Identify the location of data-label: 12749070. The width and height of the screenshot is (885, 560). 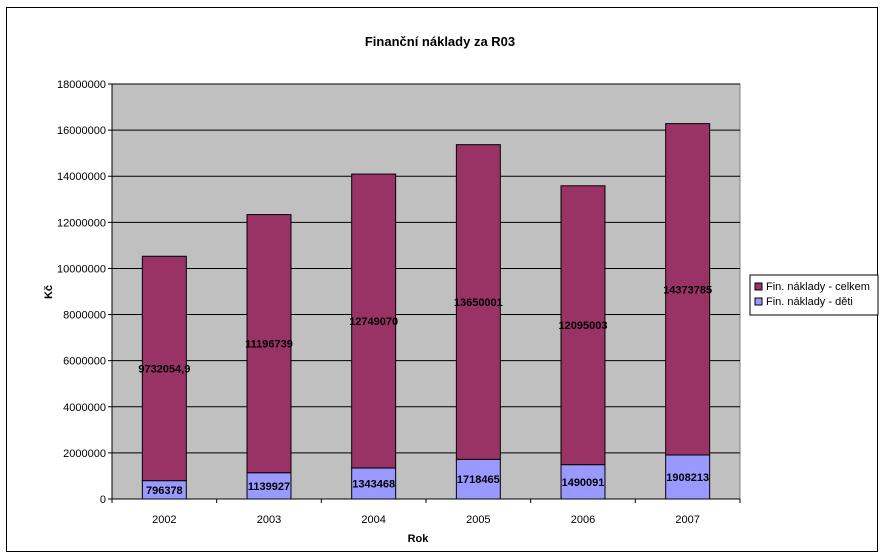
(373, 322).